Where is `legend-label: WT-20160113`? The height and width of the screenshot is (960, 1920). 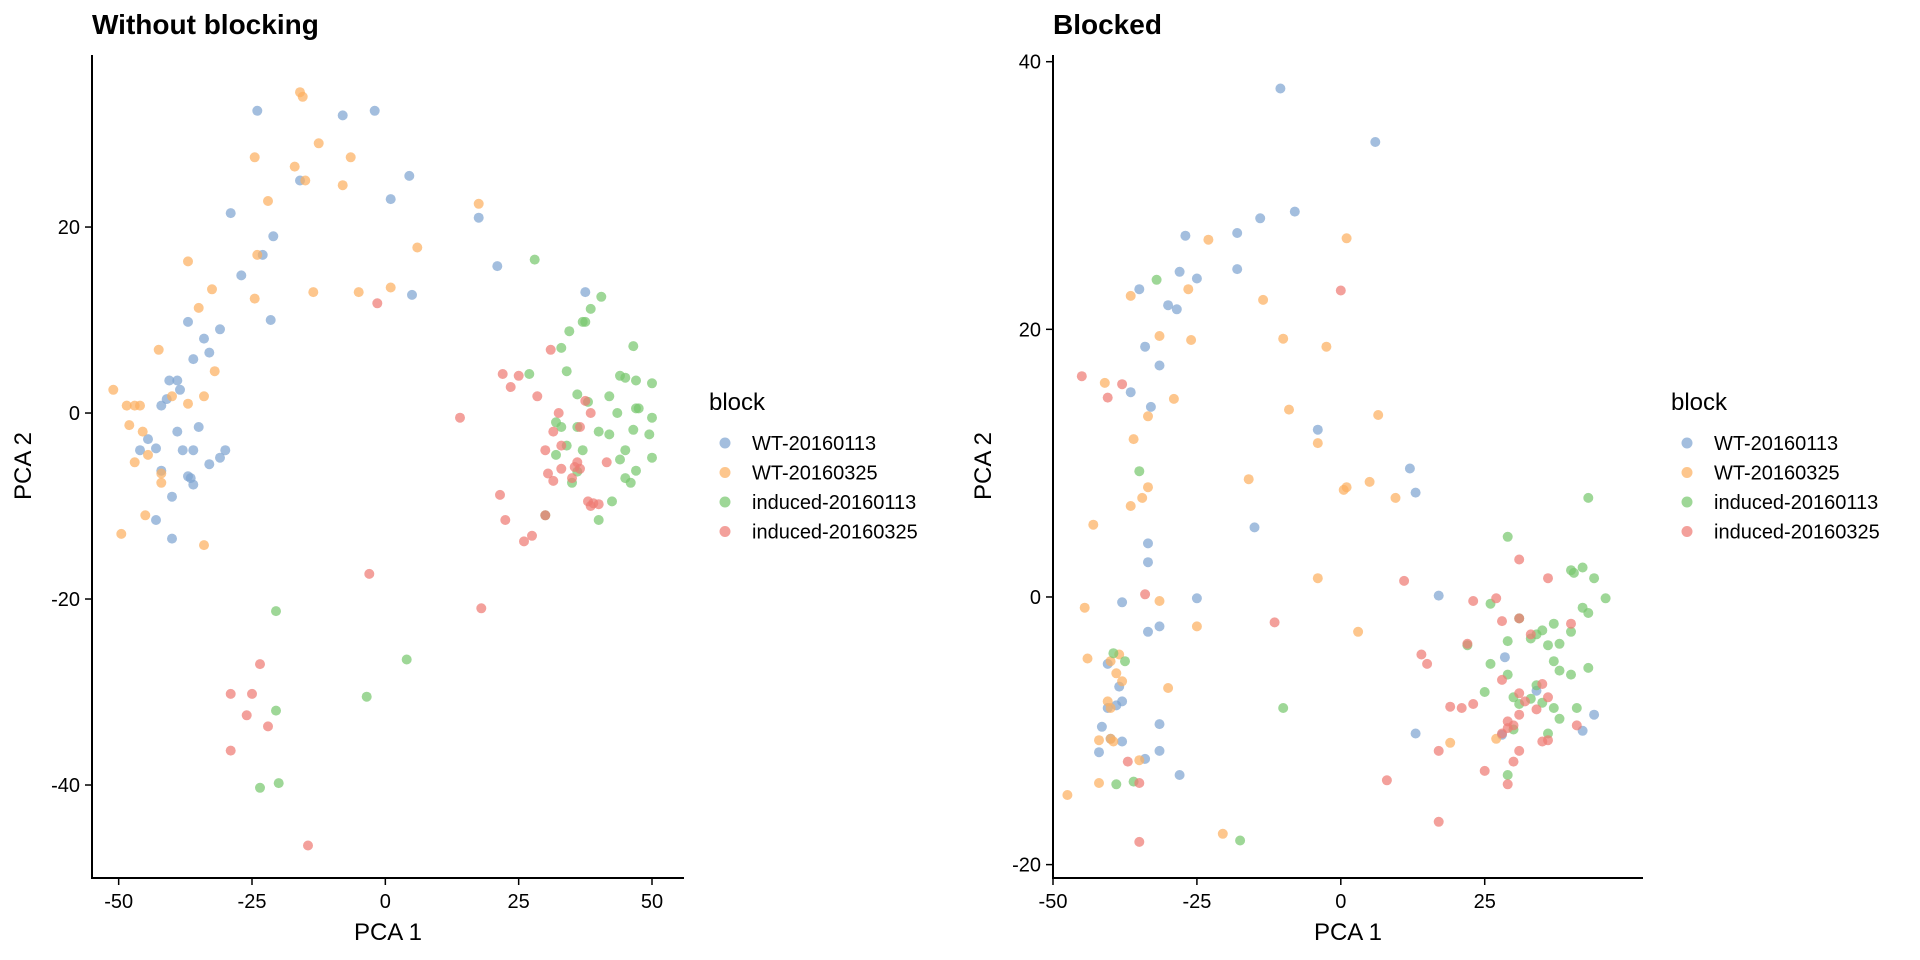 legend-label: WT-20160113 is located at coordinates (814, 444).